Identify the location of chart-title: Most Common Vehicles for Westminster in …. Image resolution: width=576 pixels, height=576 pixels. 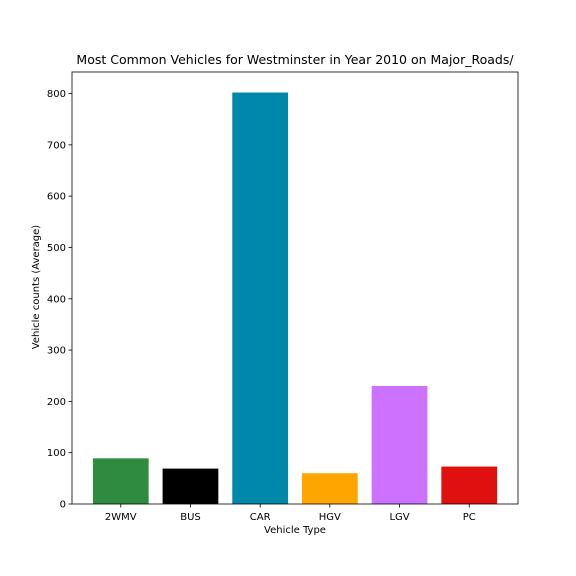
(295, 59).